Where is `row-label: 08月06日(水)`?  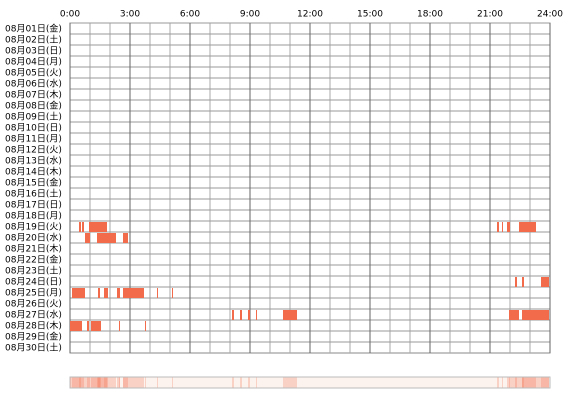 row-label: 08月06日(水) is located at coordinates (33, 84).